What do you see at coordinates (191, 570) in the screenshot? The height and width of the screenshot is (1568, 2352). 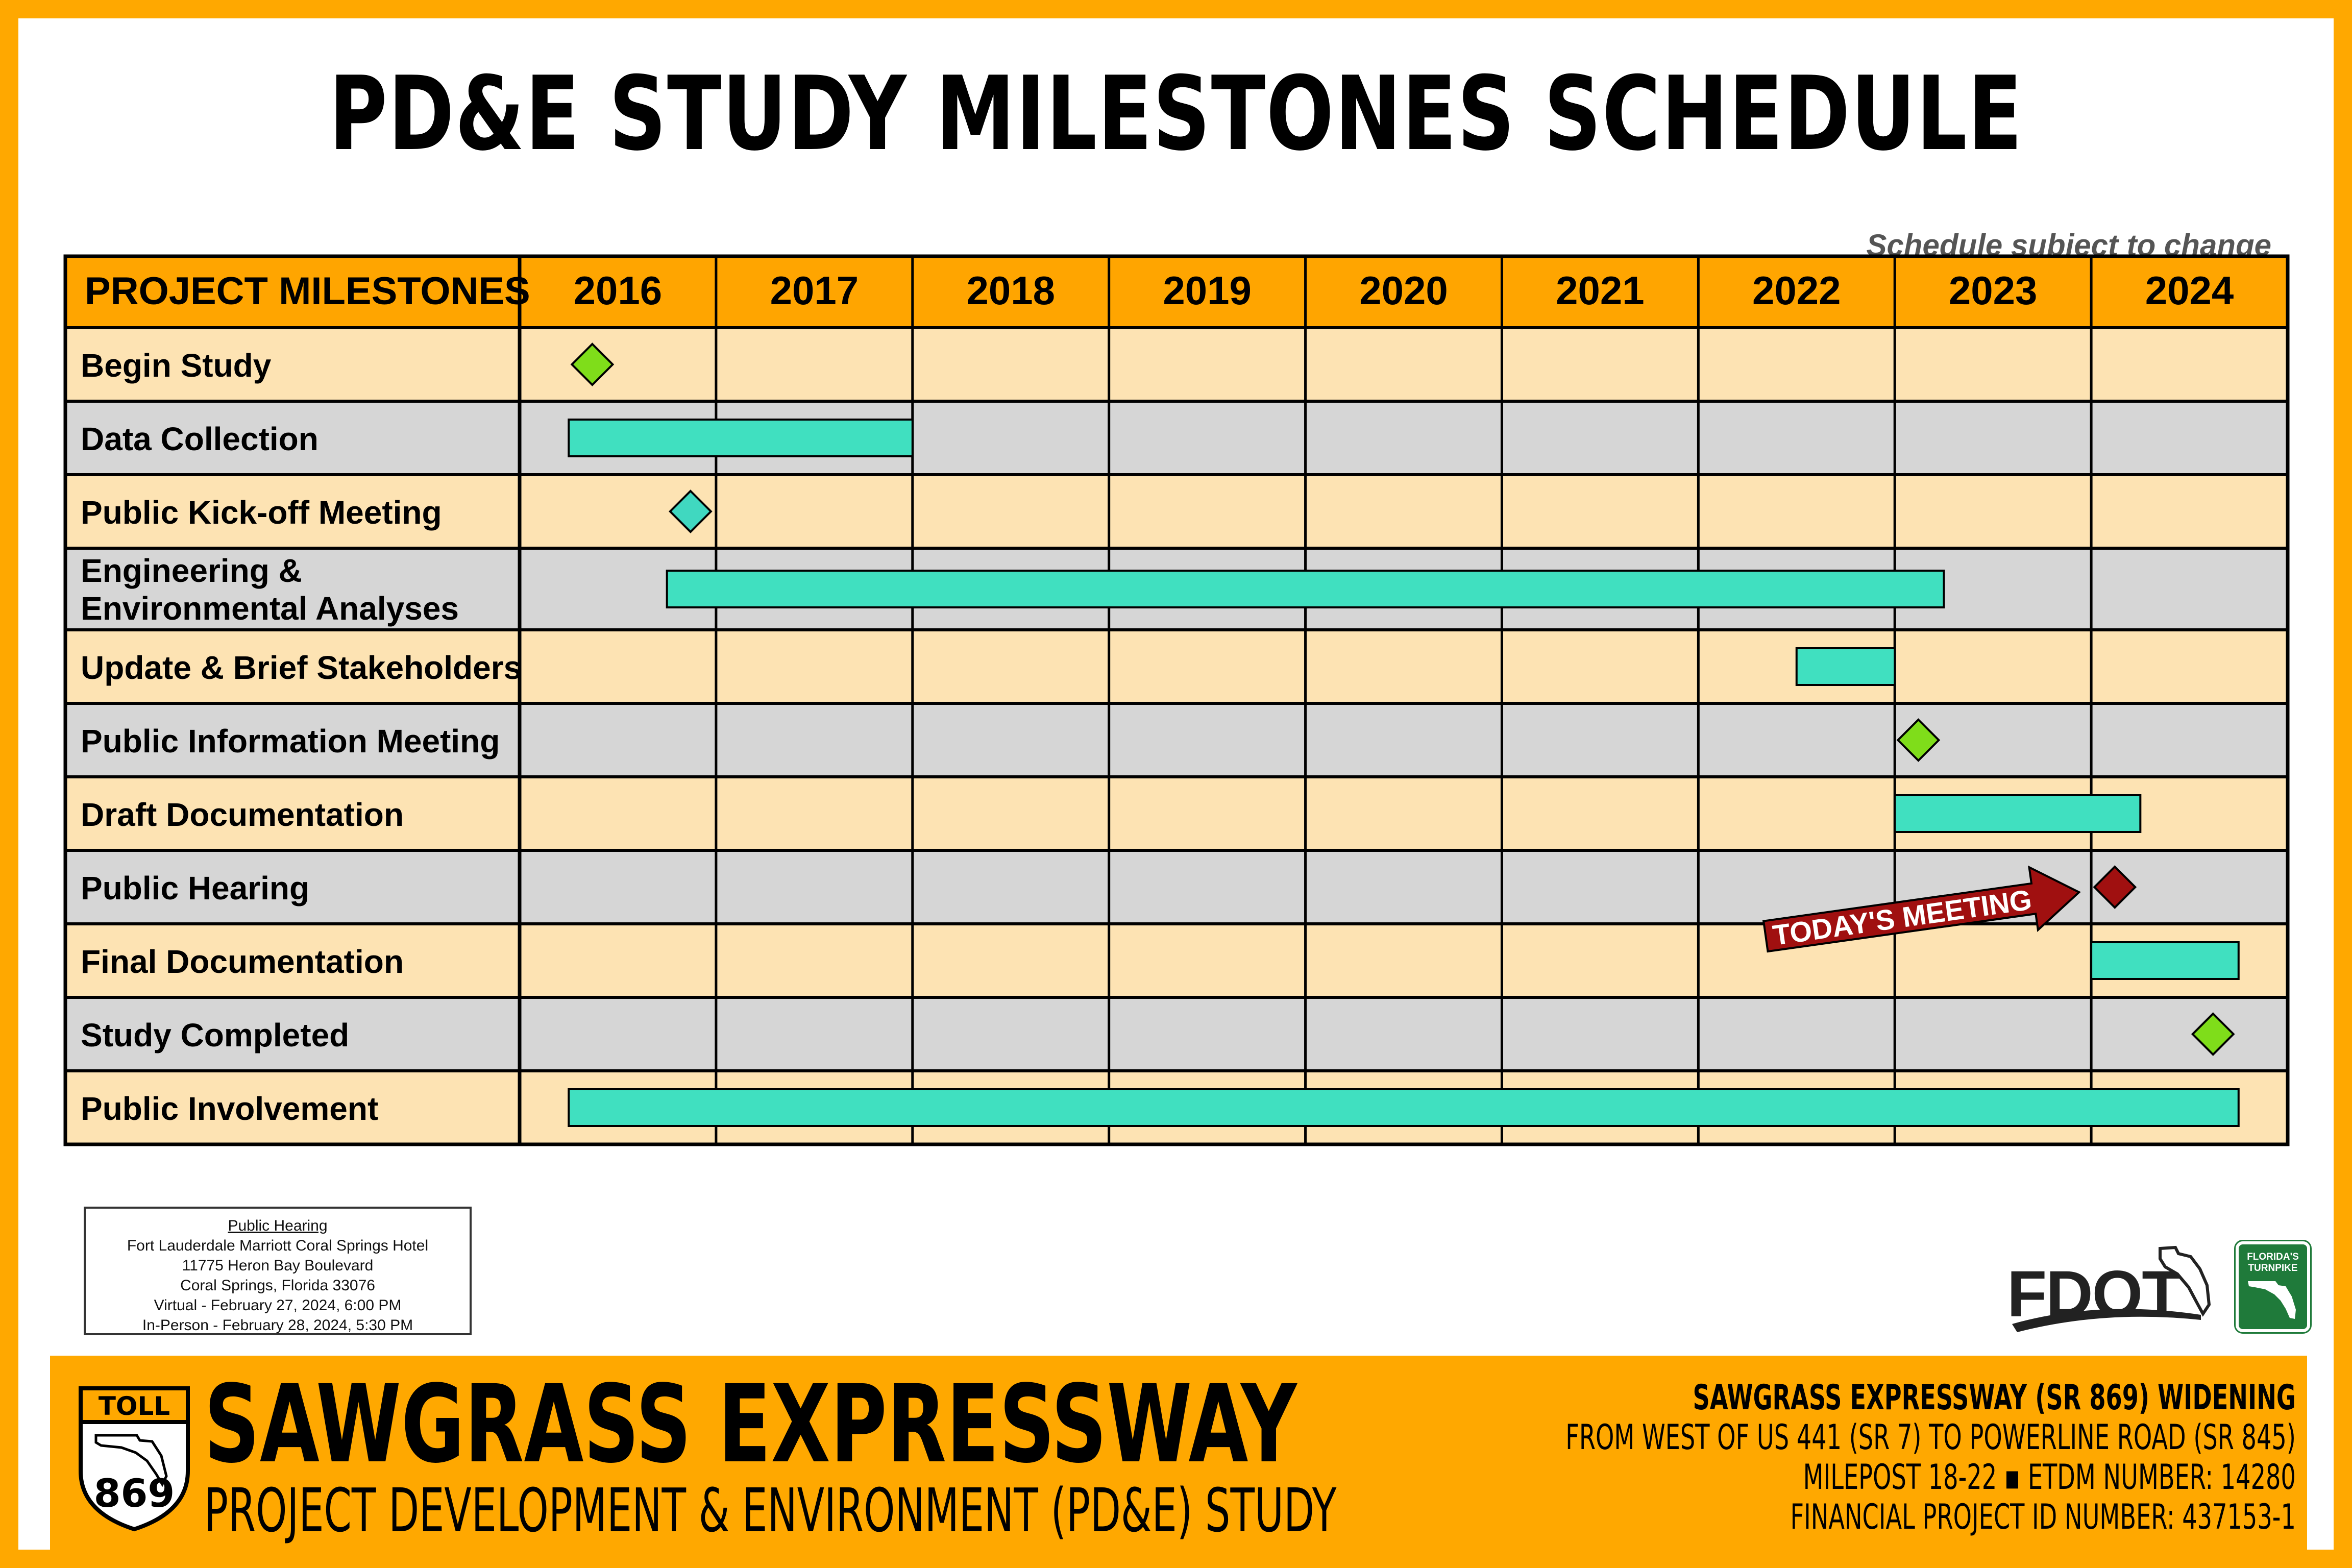 I see `row-label-3-a: Engineering &` at bounding box center [191, 570].